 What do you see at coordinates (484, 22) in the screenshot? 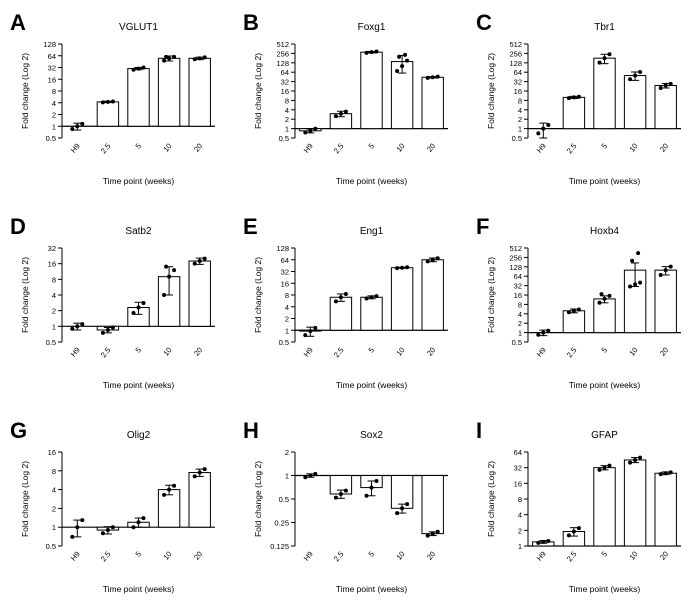
I see `panel-letter: C` at bounding box center [484, 22].